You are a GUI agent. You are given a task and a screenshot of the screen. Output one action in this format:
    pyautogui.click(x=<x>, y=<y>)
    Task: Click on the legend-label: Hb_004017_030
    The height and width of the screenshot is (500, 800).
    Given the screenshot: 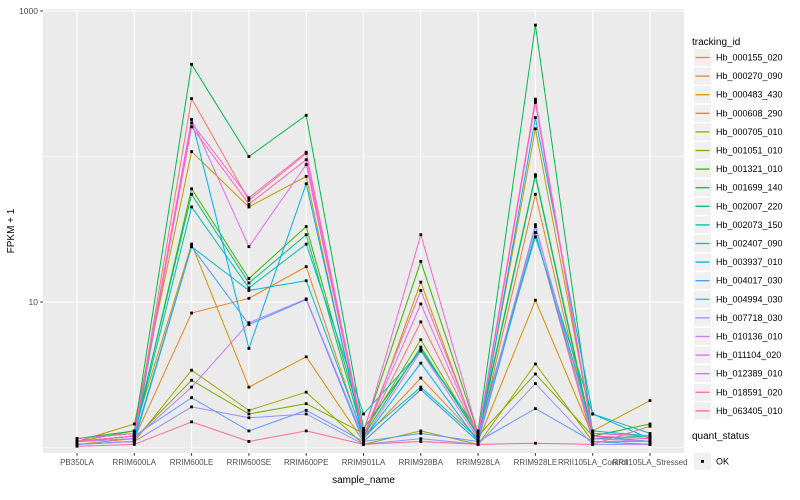 What is the action you would take?
    pyautogui.click(x=749, y=281)
    